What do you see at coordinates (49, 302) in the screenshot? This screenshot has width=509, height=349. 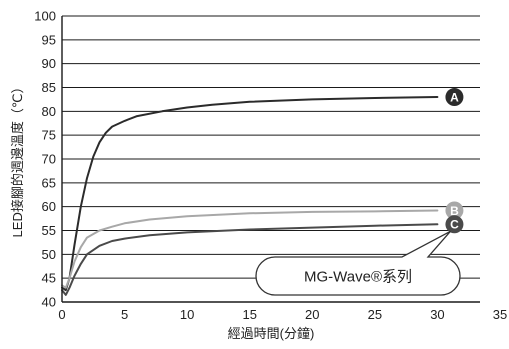 I see `y-tick-label: 40` at bounding box center [49, 302].